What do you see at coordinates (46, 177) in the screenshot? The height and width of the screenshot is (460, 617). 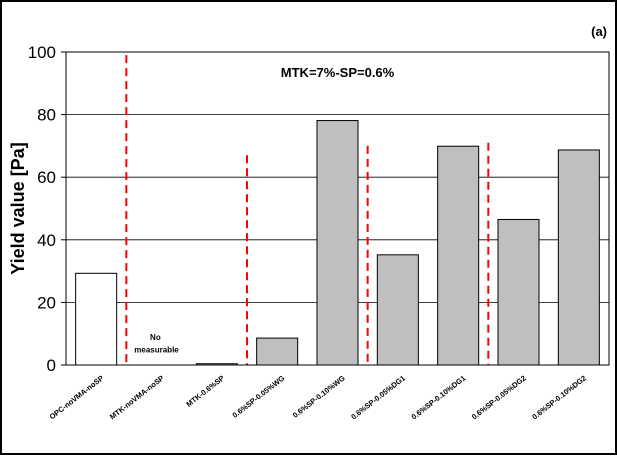 I see `y-tick-label: 60` at bounding box center [46, 177].